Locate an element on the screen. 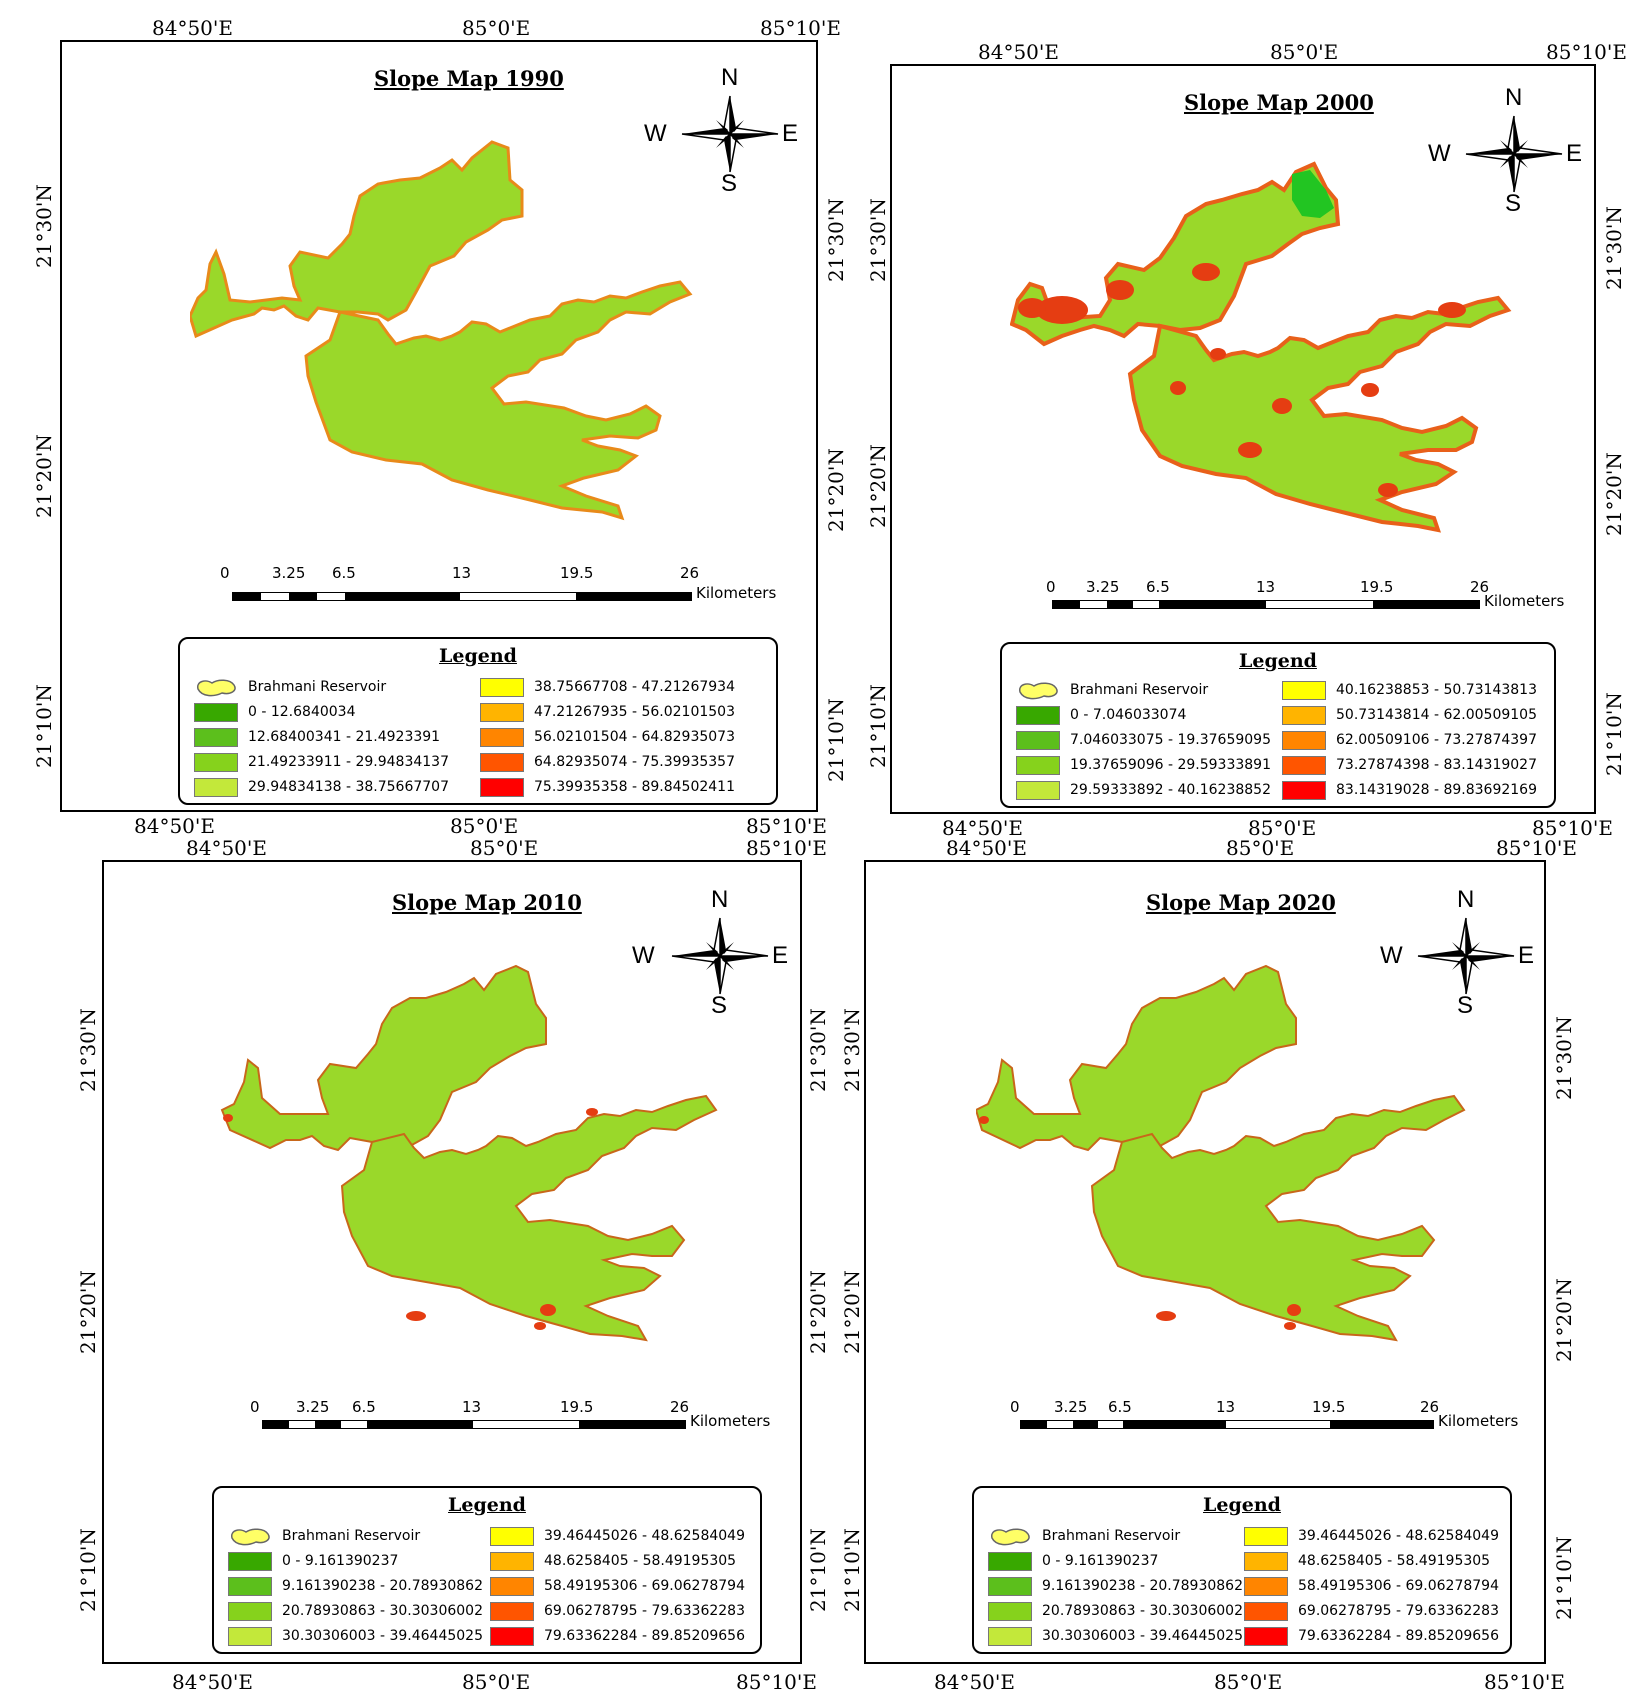 The width and height of the screenshot is (1649, 1707). lon-top-3: 85°10'E is located at coordinates (1536, 848).